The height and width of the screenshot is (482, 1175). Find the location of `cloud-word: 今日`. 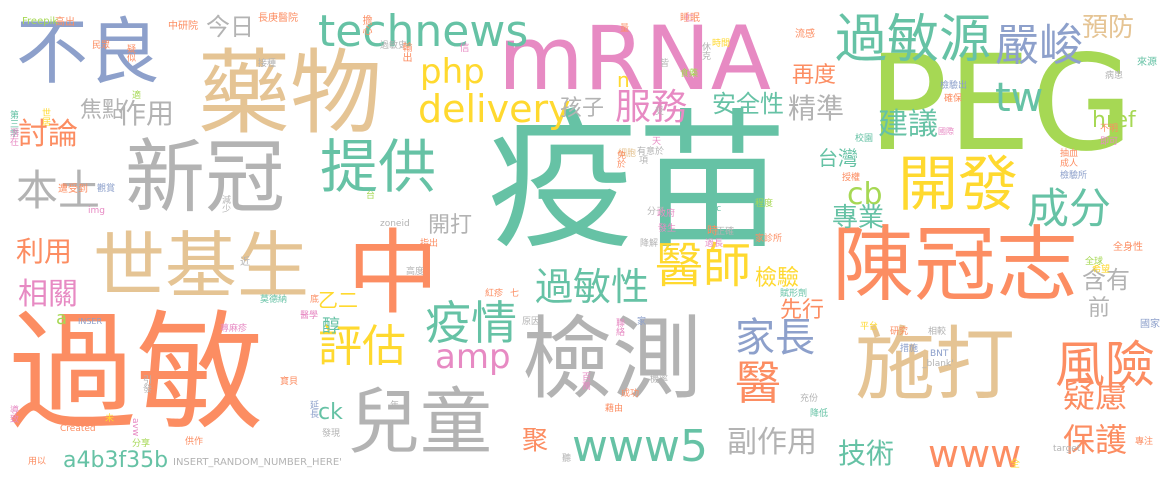

cloud-word: 今日 is located at coordinates (230, 27).